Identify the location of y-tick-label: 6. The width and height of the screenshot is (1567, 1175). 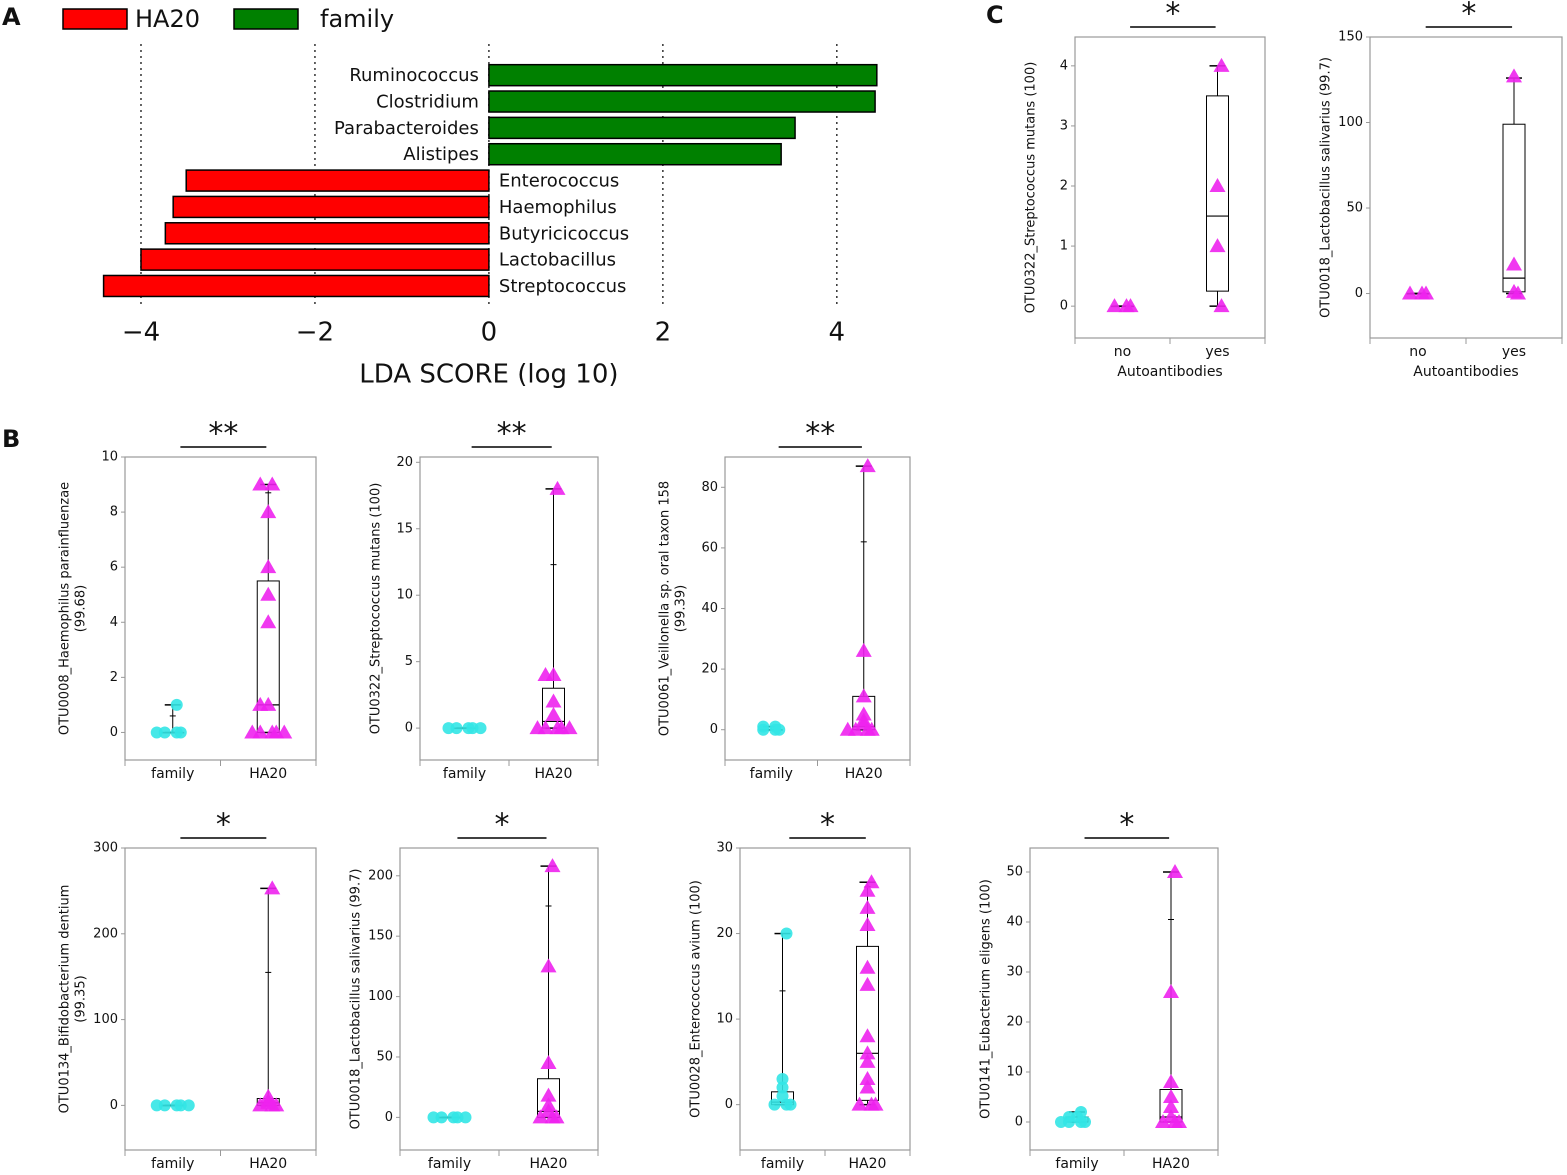
(114, 567).